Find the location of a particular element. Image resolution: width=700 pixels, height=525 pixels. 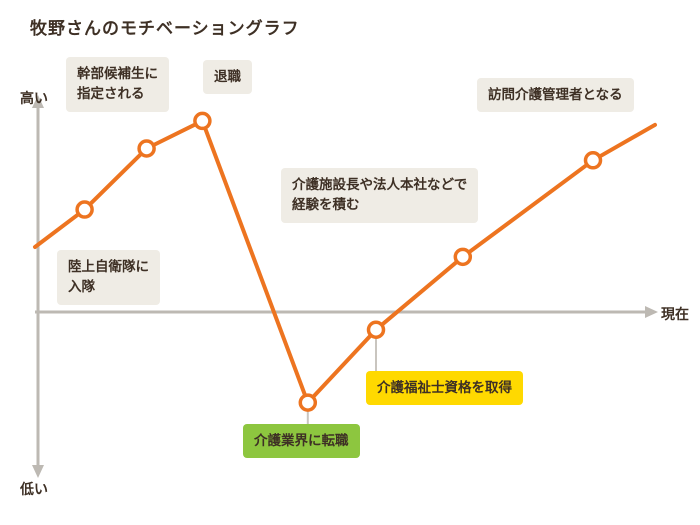

event-label-resignation: 退職 is located at coordinates (227, 77).